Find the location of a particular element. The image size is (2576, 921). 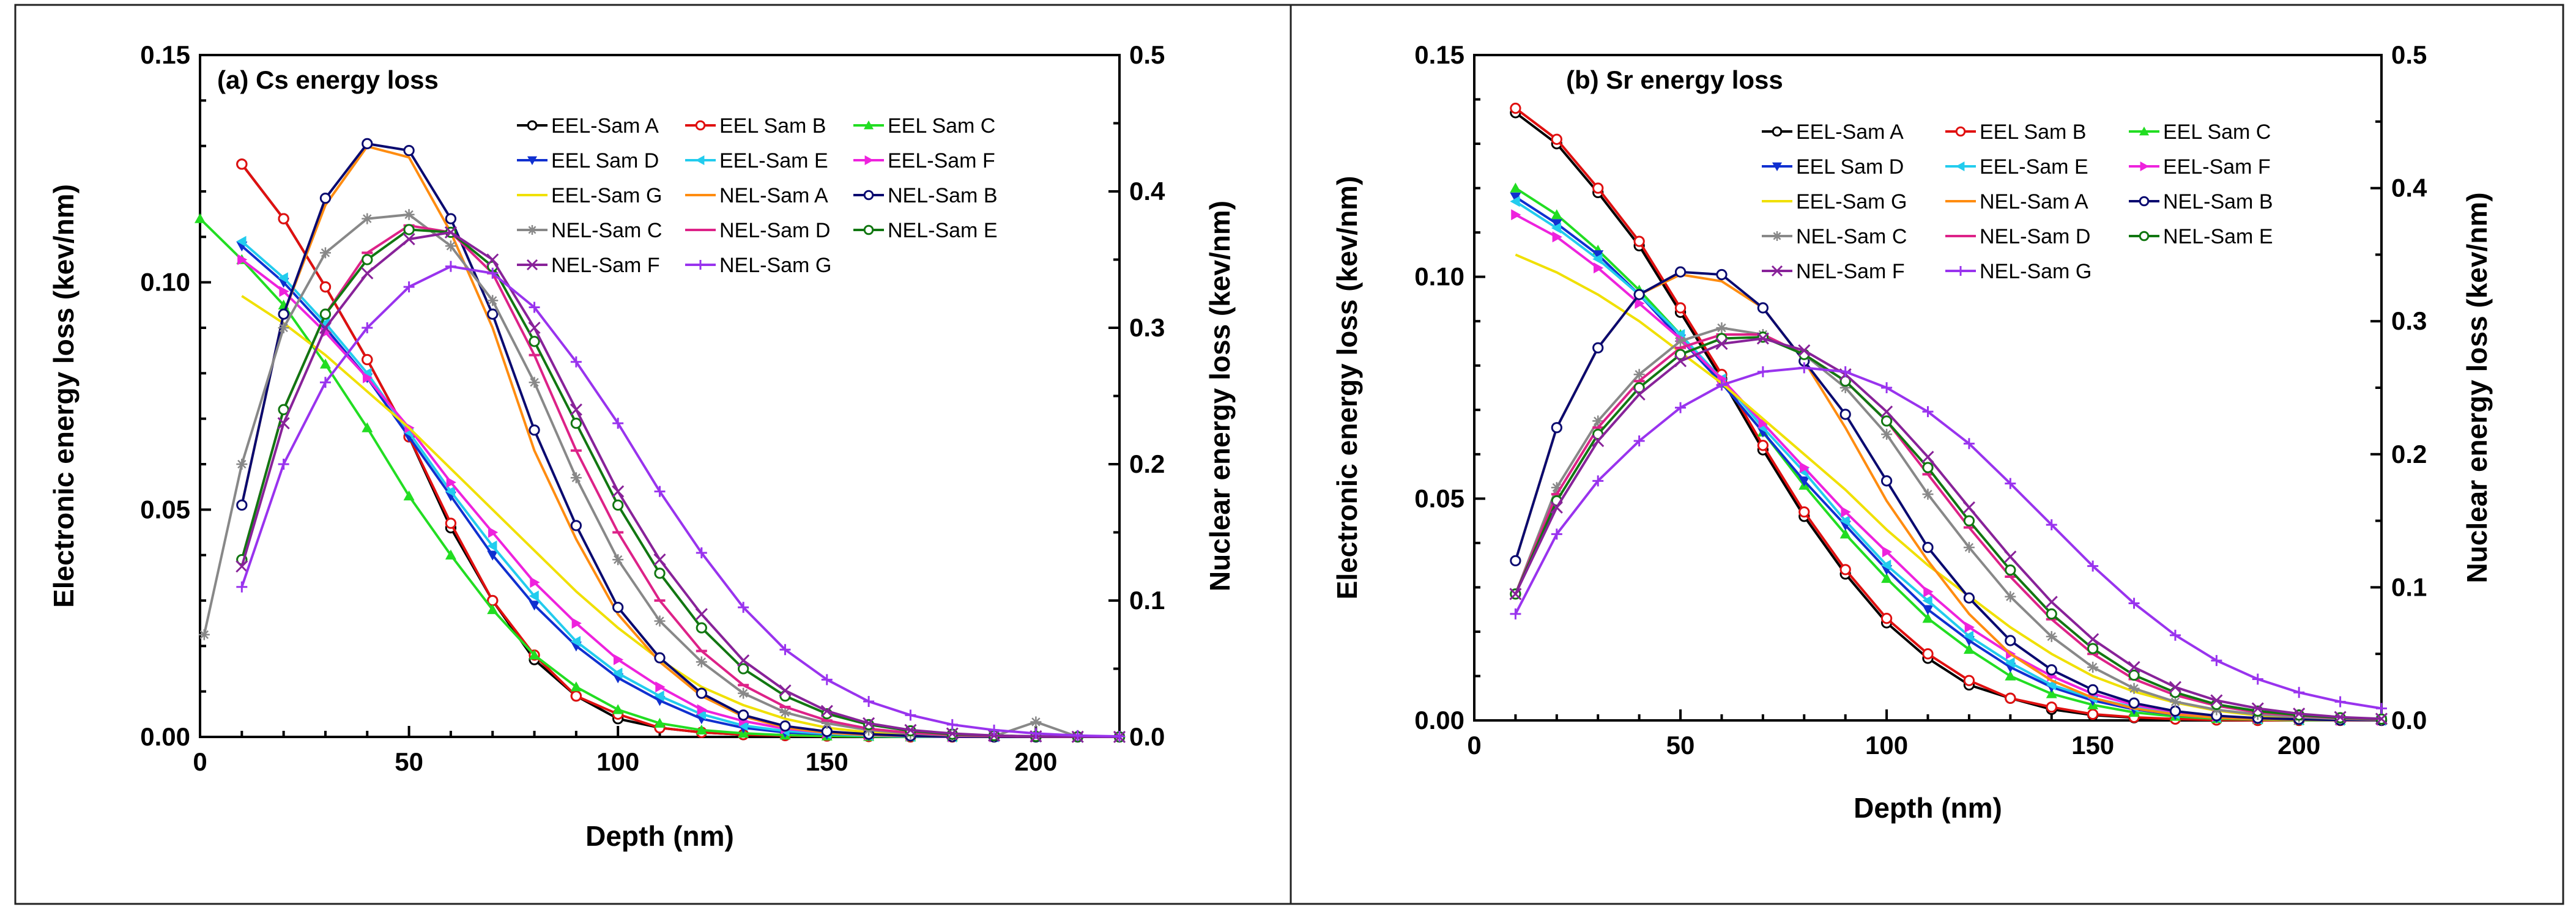

x-tick-label: 0 is located at coordinates (200, 762).